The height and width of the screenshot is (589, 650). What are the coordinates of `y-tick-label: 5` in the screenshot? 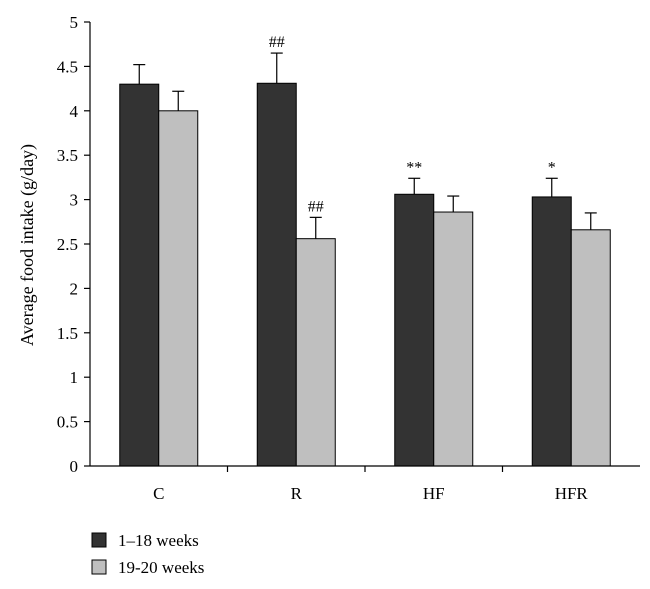 It's located at (74, 22).